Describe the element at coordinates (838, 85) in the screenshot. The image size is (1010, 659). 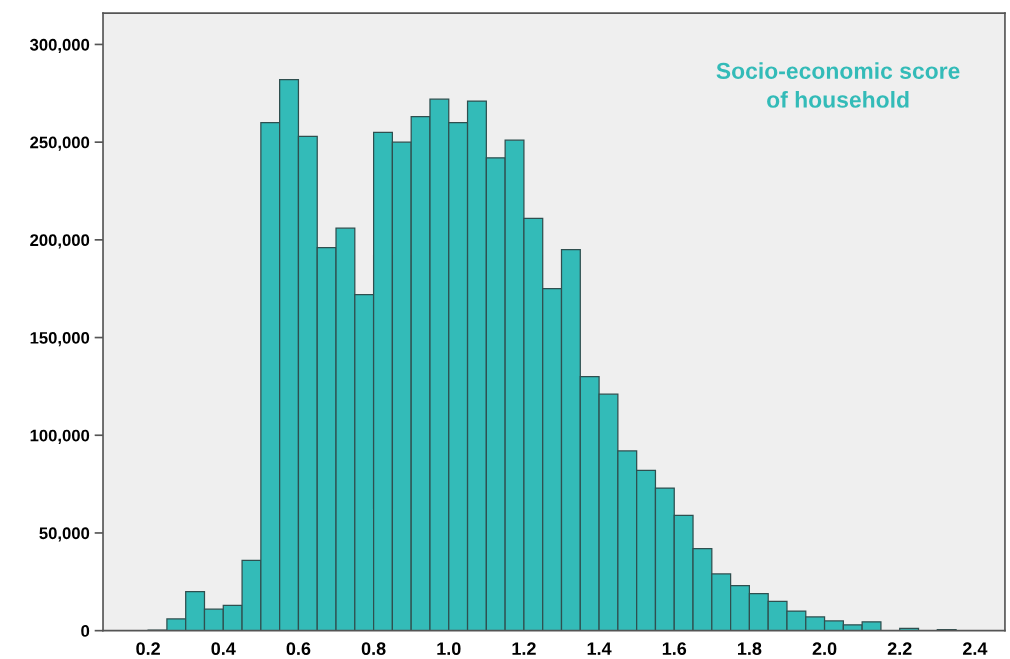
I see `text: Socio-economic score of household` at that location.